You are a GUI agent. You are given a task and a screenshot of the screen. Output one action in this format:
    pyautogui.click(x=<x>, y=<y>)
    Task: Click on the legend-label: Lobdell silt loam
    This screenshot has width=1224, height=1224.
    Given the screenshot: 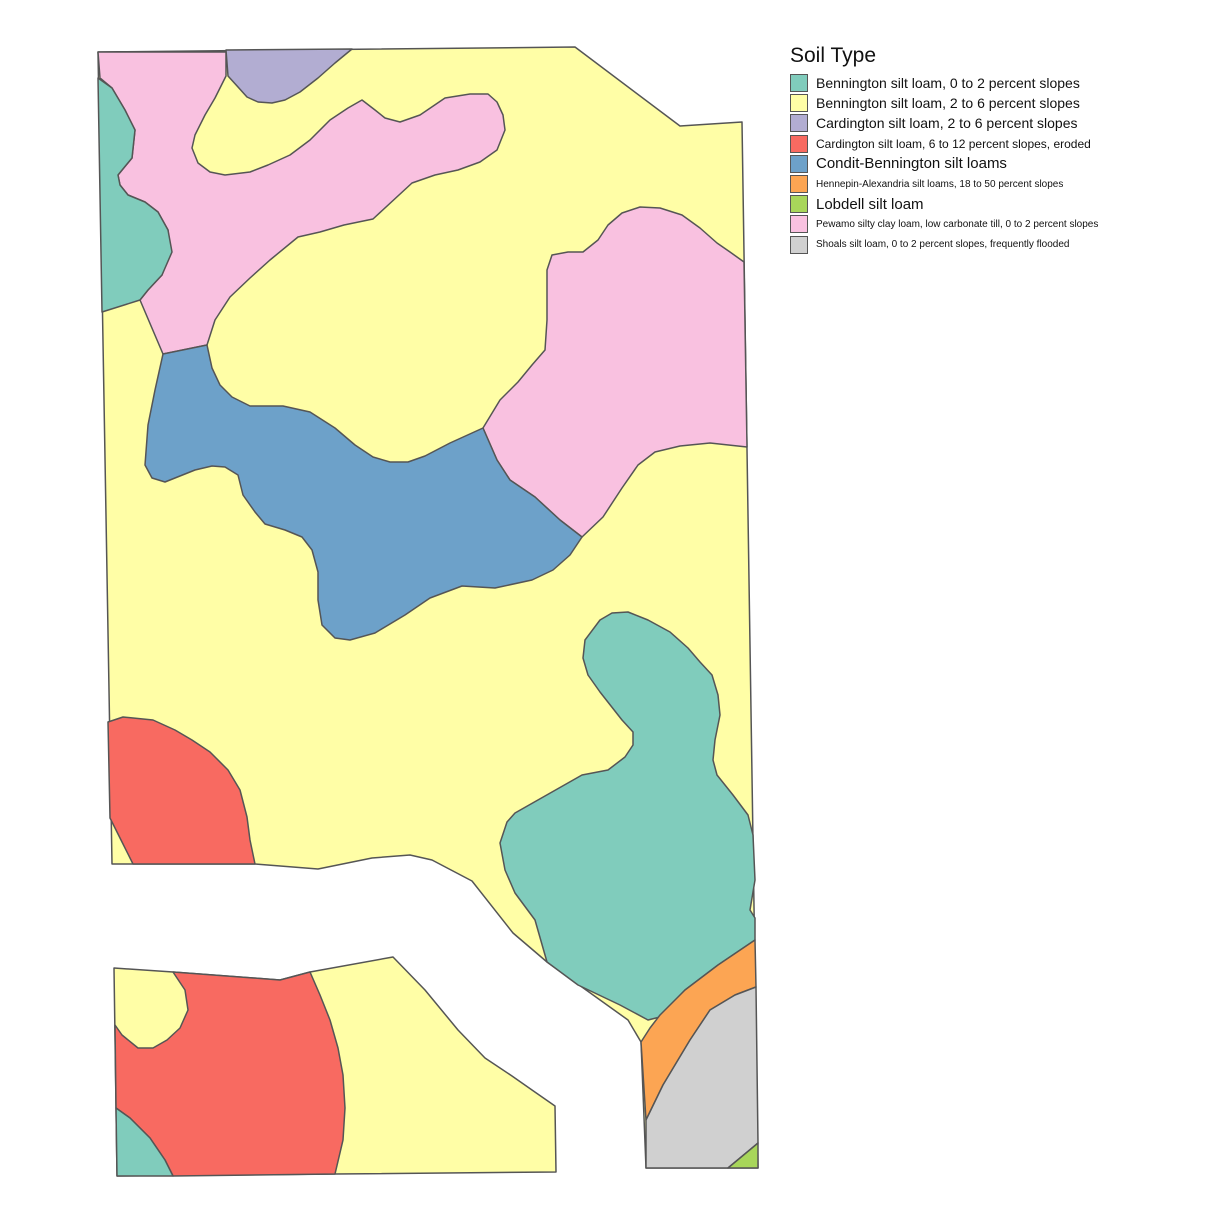 What is the action you would take?
    pyautogui.click(x=870, y=204)
    